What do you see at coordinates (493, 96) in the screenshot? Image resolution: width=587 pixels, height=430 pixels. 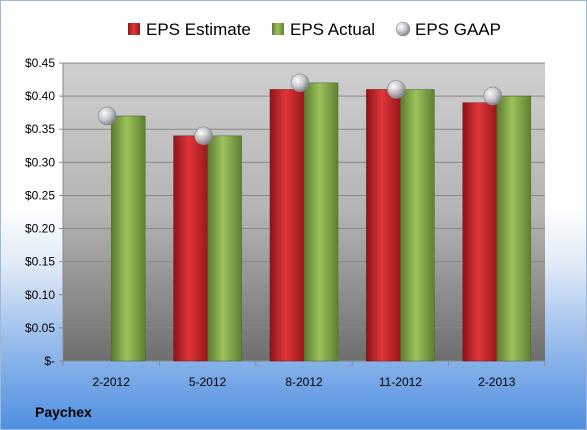 I see `marker-eps-gaap-2-2013` at bounding box center [493, 96].